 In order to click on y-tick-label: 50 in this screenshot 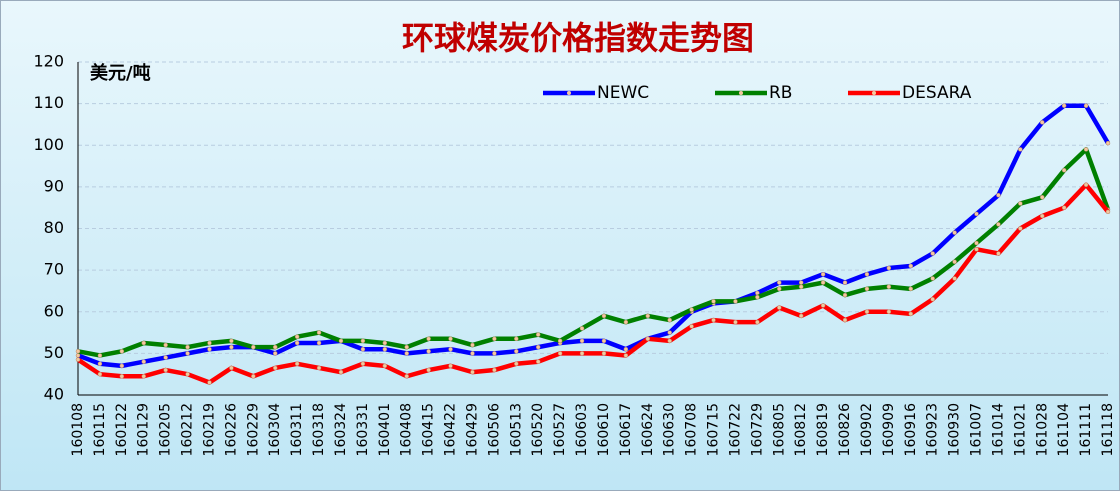, I will do `click(54, 352)`.